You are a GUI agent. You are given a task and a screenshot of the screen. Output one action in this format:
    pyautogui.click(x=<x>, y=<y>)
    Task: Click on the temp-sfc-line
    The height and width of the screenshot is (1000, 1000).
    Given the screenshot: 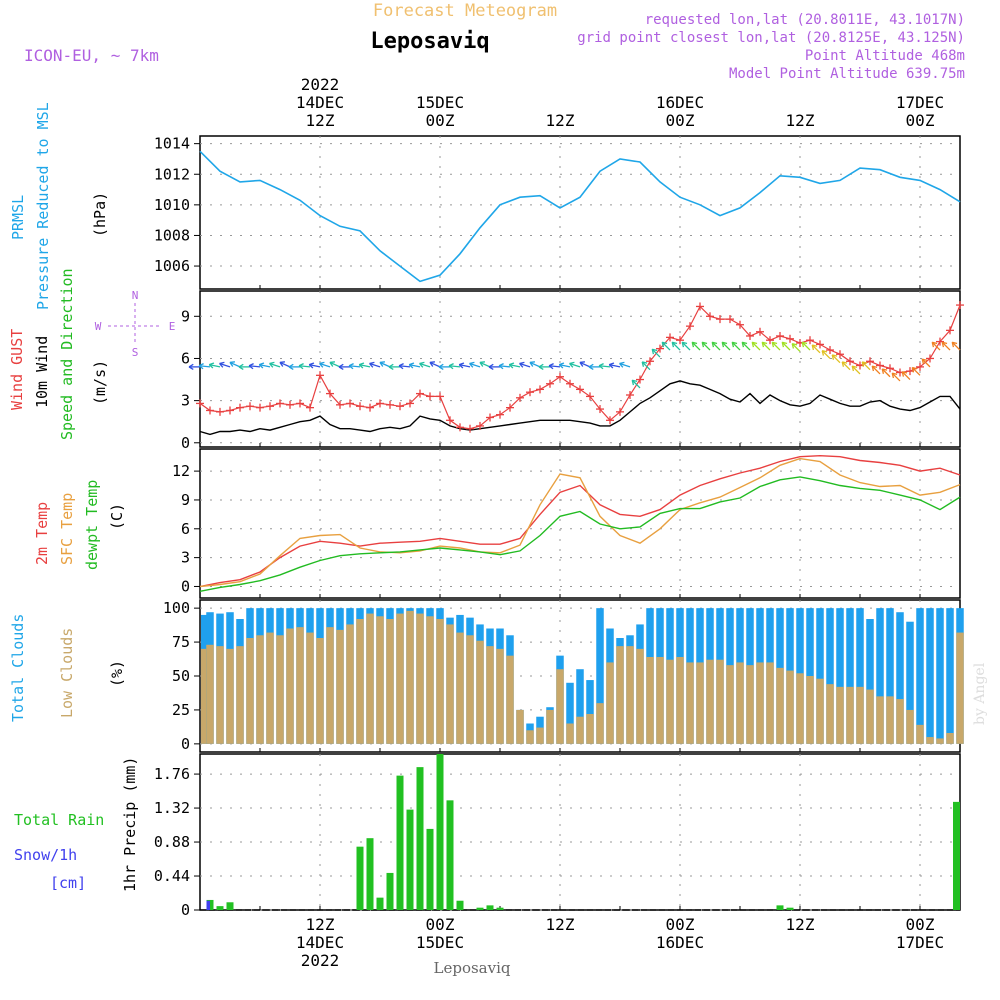 What is the action you would take?
    pyautogui.click(x=580, y=522)
    